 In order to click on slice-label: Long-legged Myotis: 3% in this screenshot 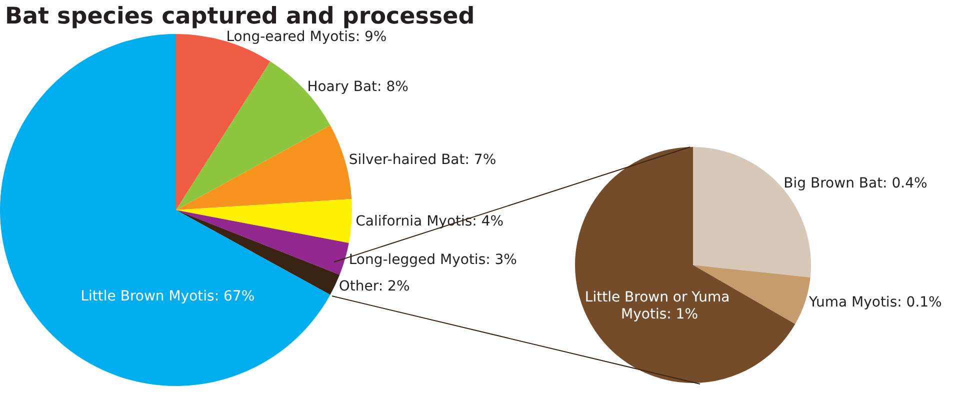, I will do `click(432, 260)`.